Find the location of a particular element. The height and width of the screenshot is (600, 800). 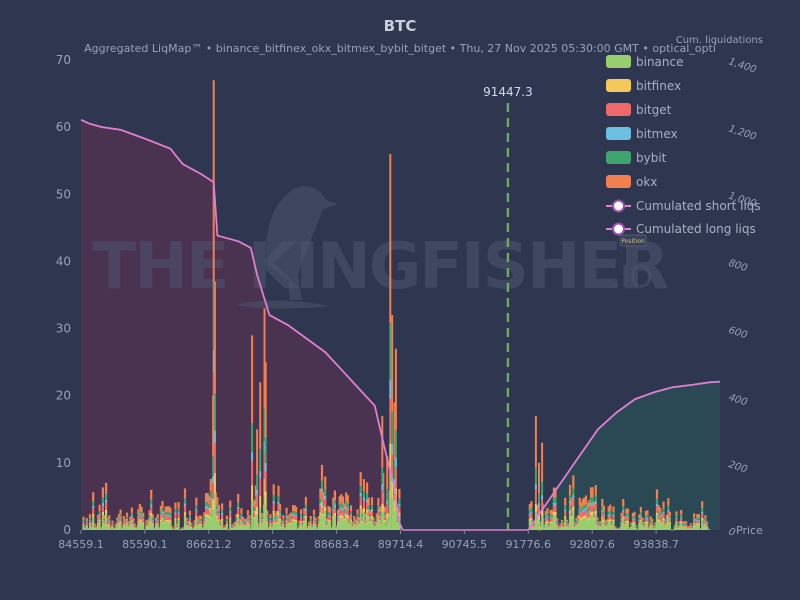

current-price-marker: 91447.3 is located at coordinates (508, 307).